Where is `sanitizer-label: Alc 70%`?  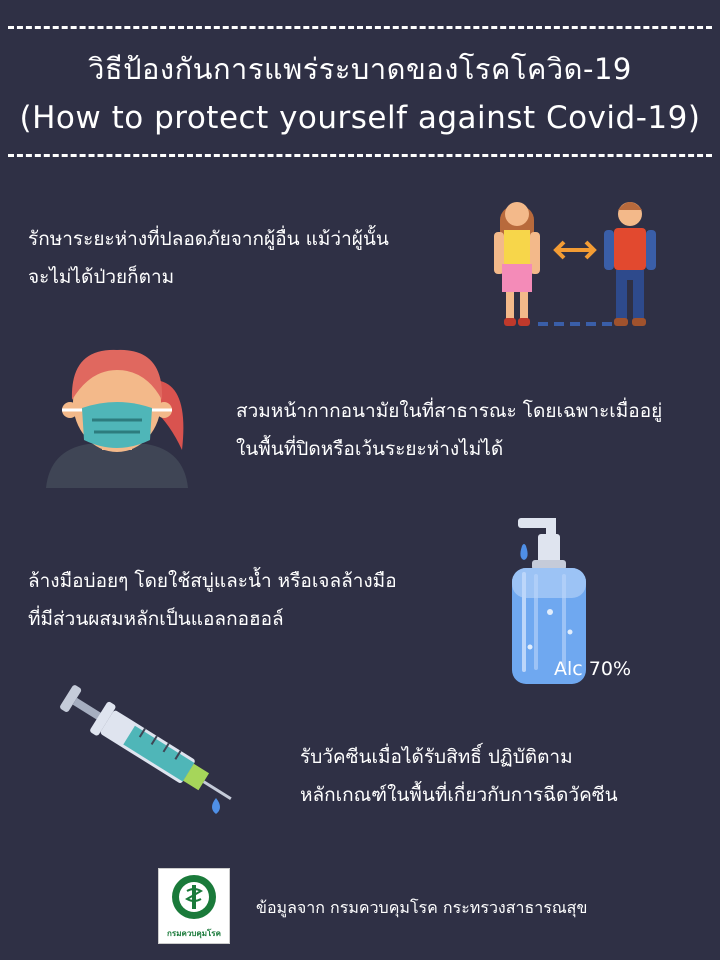
sanitizer-label: Alc 70% is located at coordinates (592, 669).